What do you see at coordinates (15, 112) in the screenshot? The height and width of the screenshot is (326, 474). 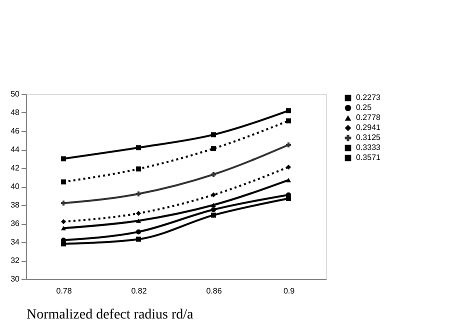 I see `y-tick-label: 48` at bounding box center [15, 112].